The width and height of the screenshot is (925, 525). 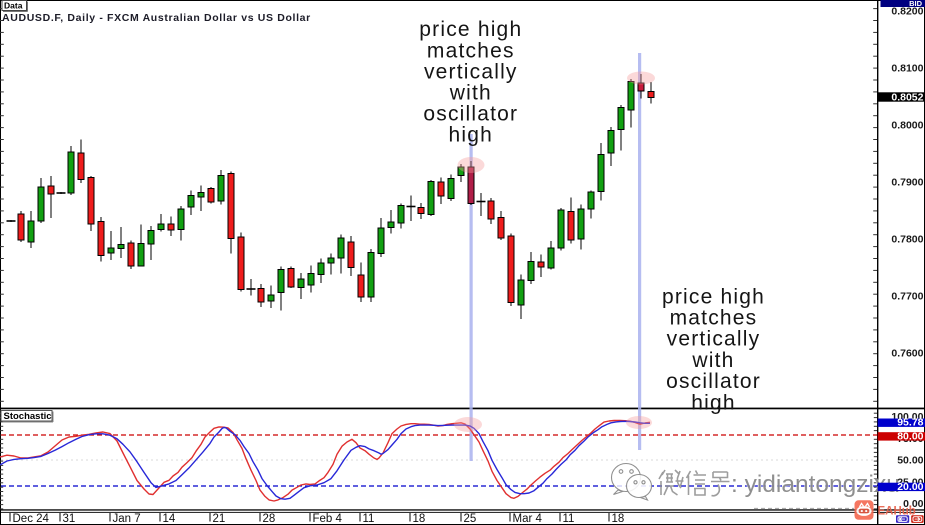 What do you see at coordinates (910, 436) in the screenshot?
I see `svg-text: 80.00` at bounding box center [910, 436].